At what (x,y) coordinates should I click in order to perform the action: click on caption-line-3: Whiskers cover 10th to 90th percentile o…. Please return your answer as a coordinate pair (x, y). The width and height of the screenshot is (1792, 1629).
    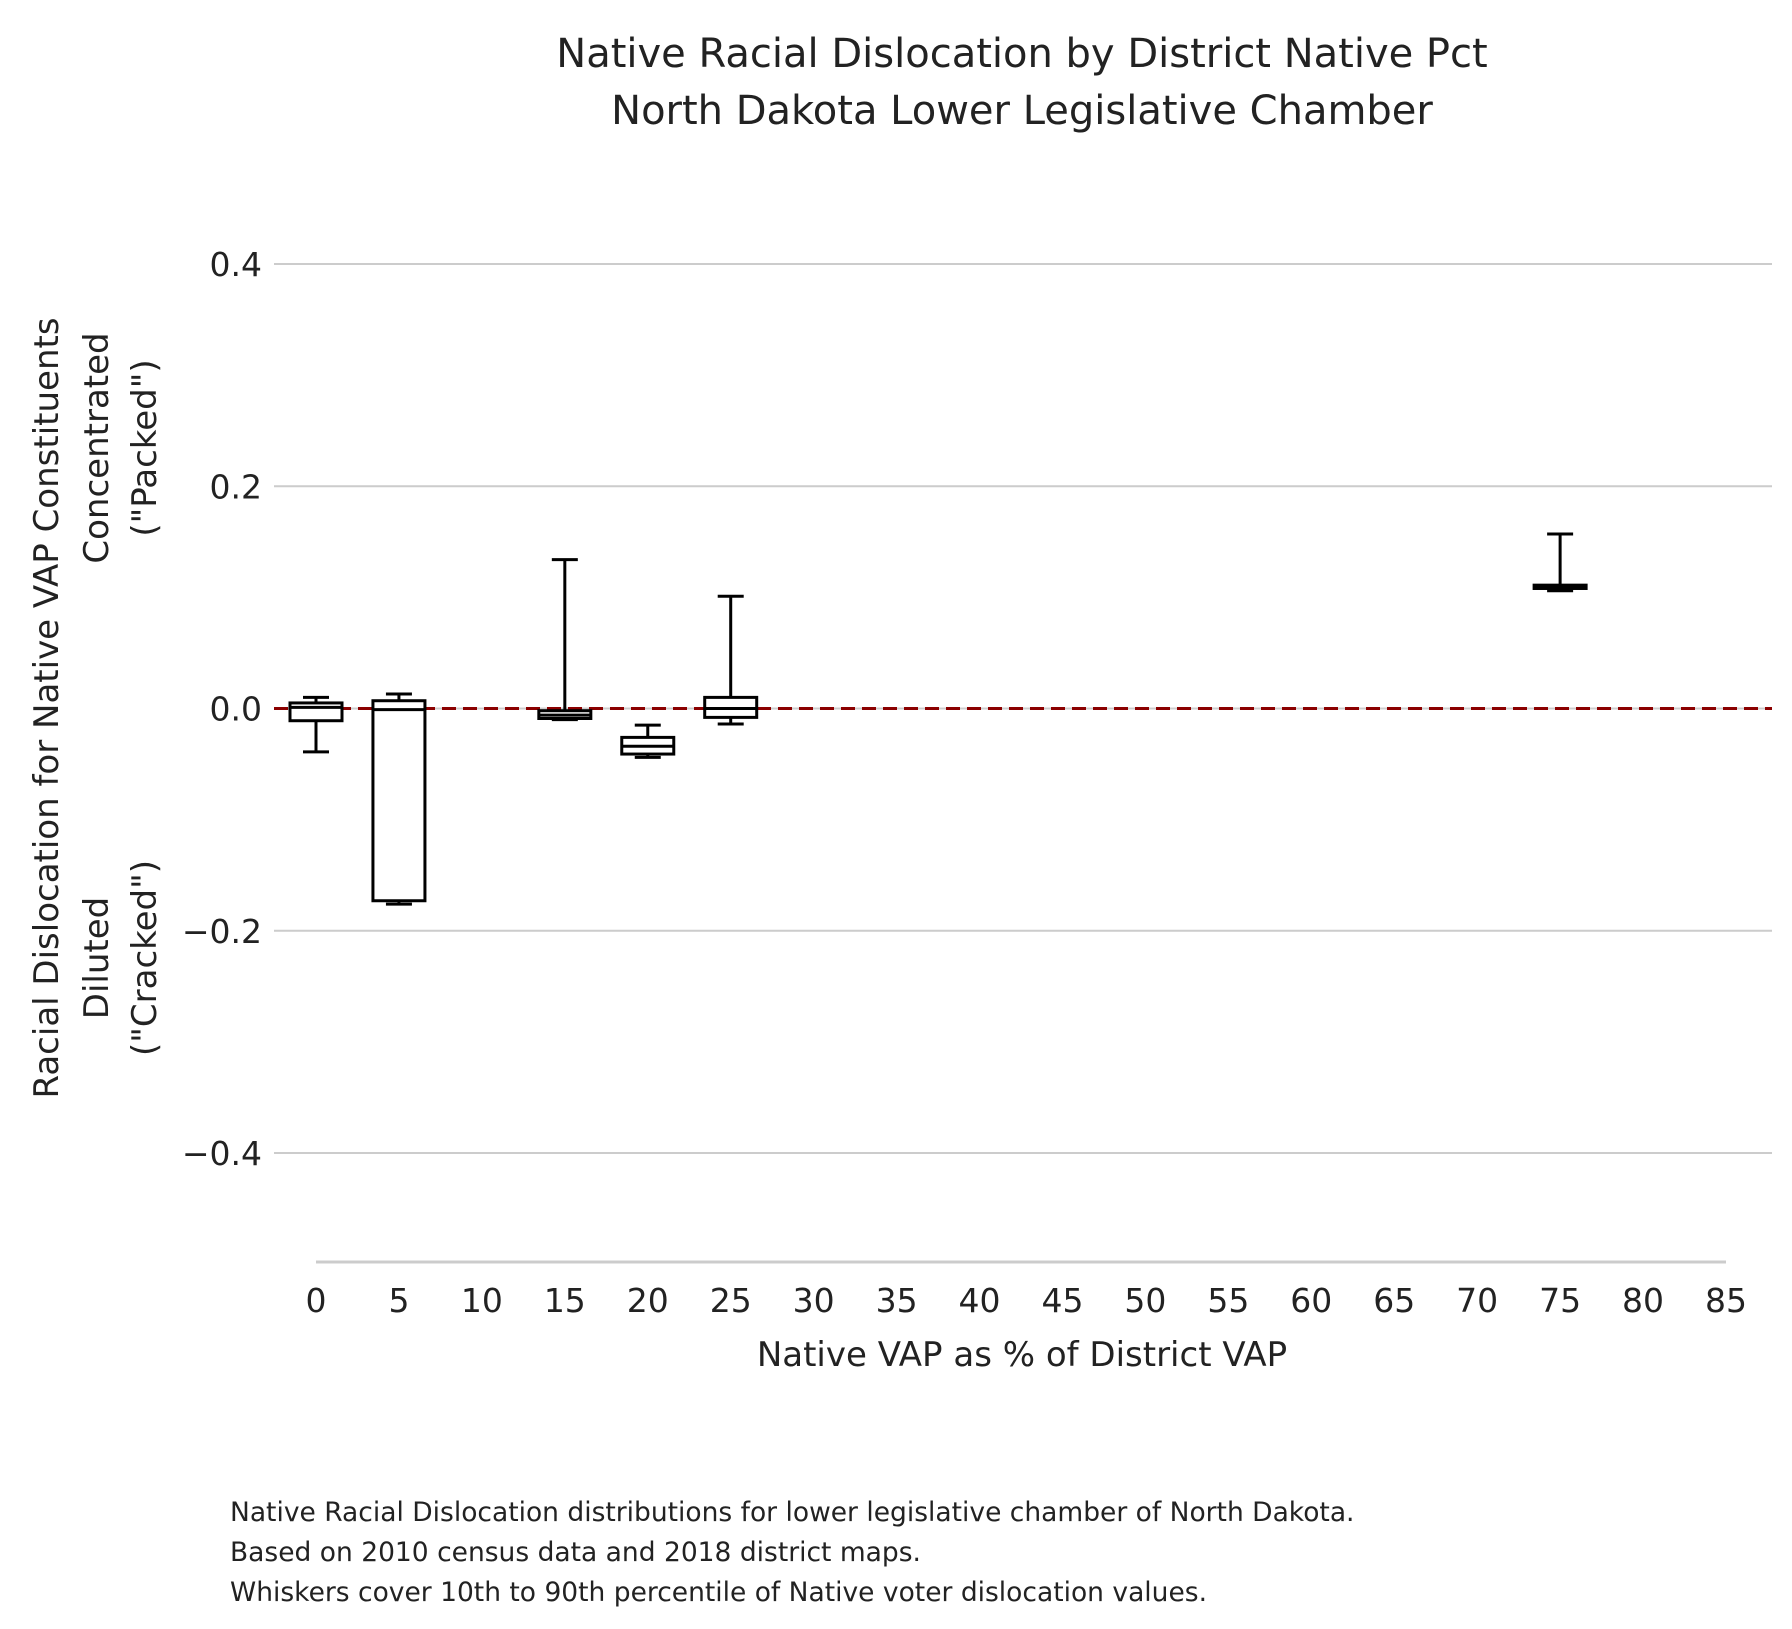
    Looking at the image, I should click on (718, 1592).